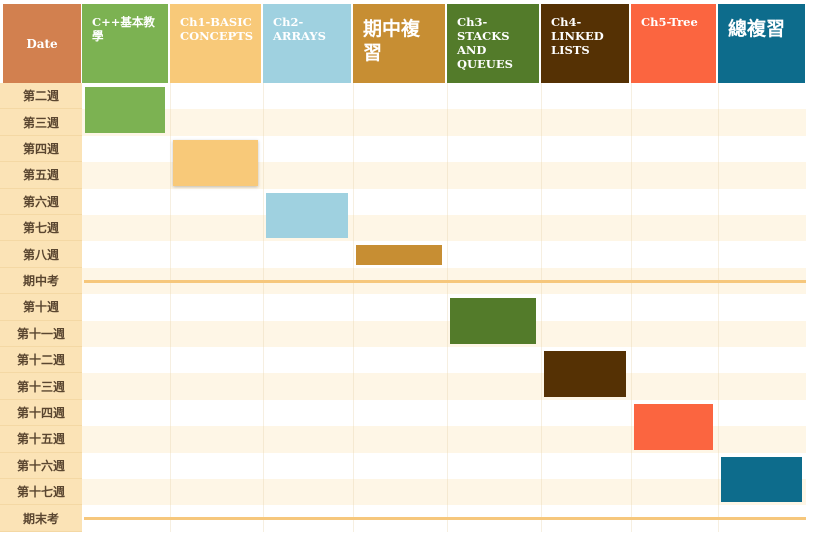  What do you see at coordinates (761, 43) in the screenshot?
I see `column-header-7: 總複習` at bounding box center [761, 43].